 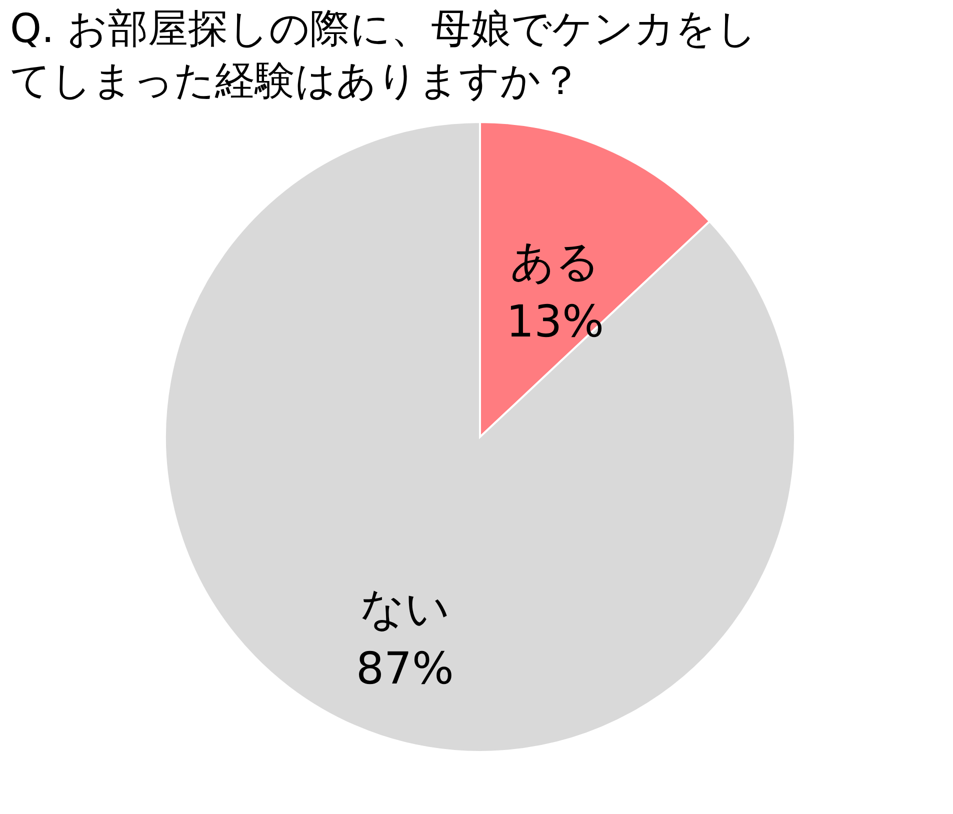 I want to click on slice-label: ある, so click(x=555, y=262).